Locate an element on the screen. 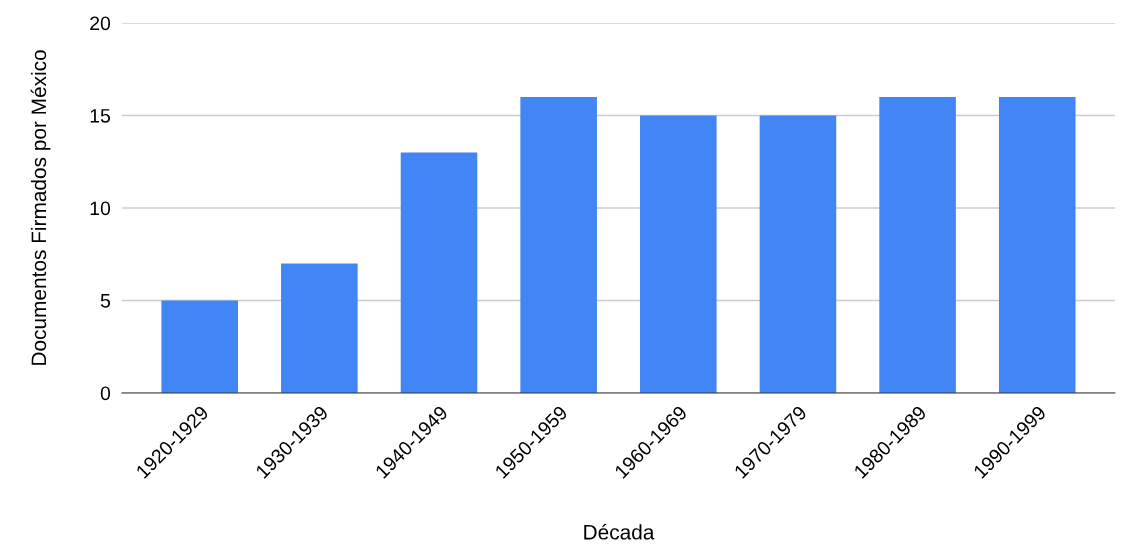 Image resolution: width=1124 pixels, height=555 pixels. y-tick-label: 10 is located at coordinates (100, 208).